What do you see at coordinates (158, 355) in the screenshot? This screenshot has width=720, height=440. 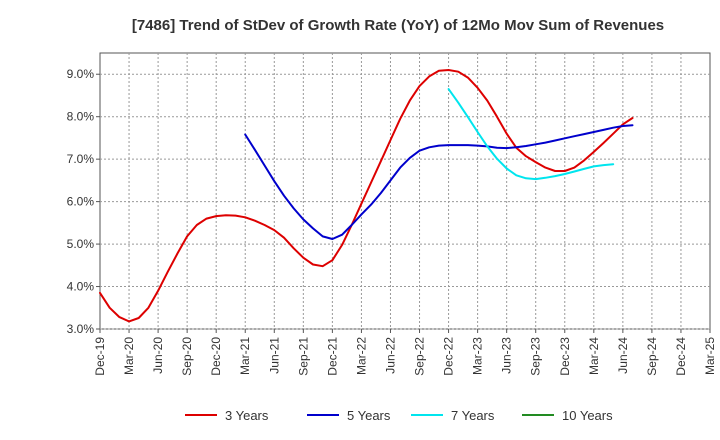 I see `x-tick-label: Jun-20` at bounding box center [158, 355].